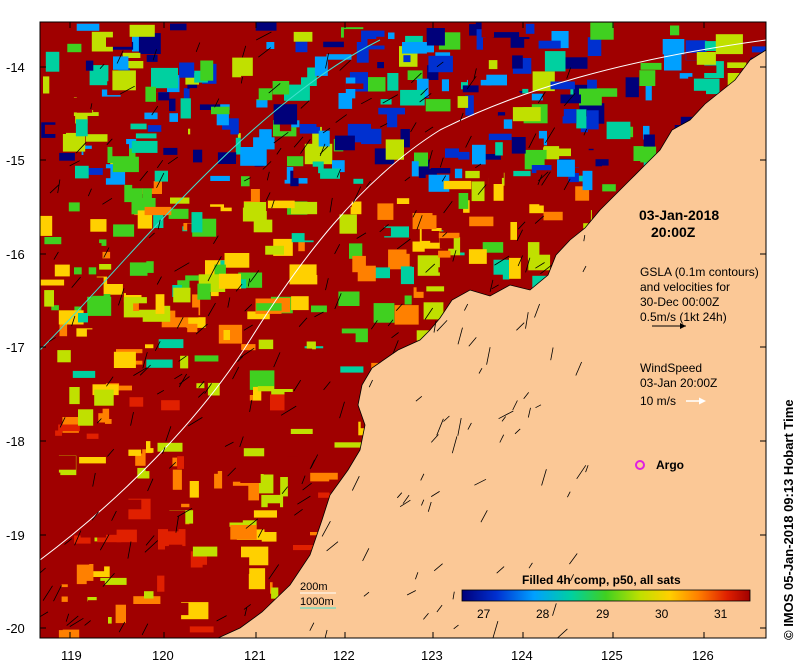 This screenshot has height=672, width=809. I want to click on wind-legend: WindSpeed 03-Jan 20:00Z 10 m/s, so click(678, 384).